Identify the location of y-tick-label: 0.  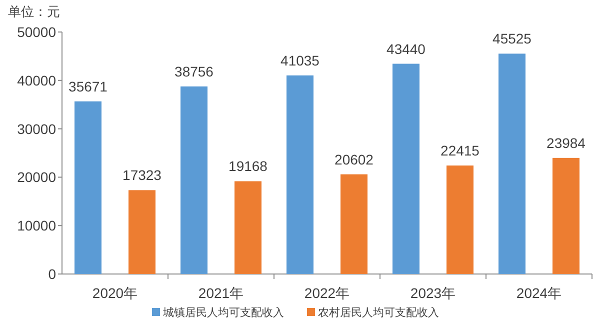
(52, 274).